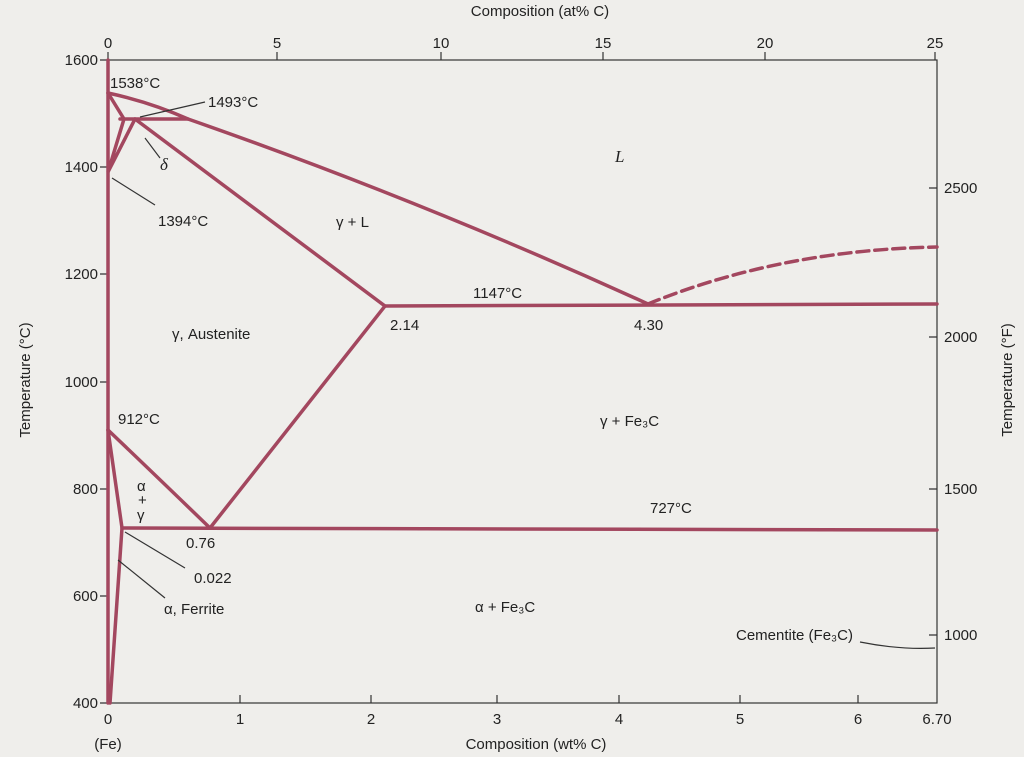  Describe the element at coordinates (108, 719) in the screenshot. I see `bottom-tick: 0` at that location.